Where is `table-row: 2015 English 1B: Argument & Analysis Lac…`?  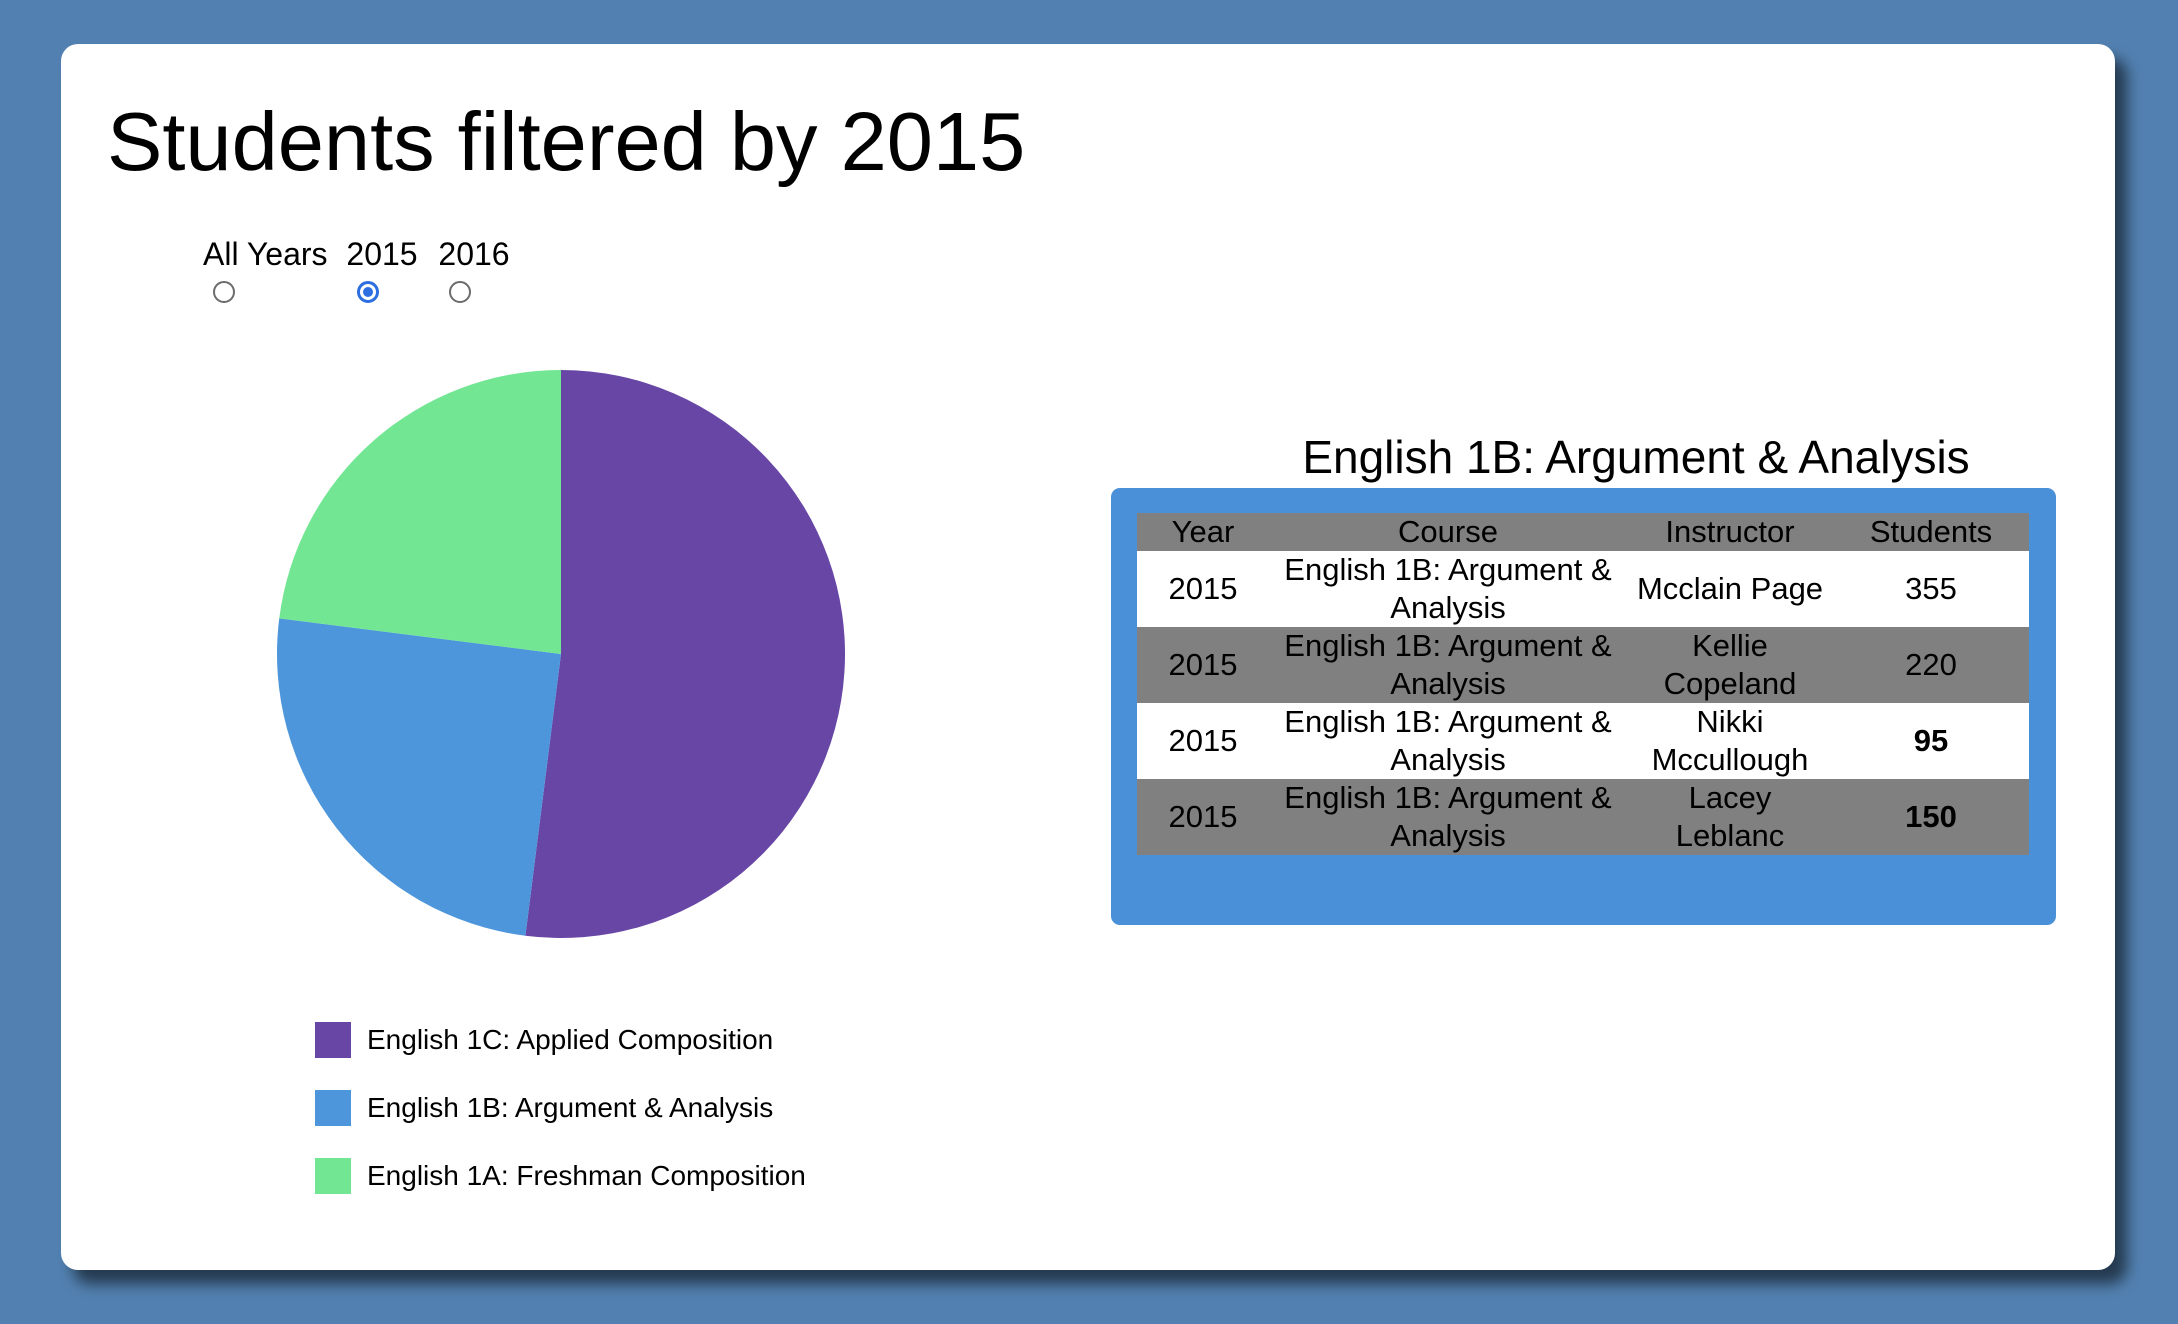
table-row: 2015 English 1B: Argument & Analysis Lac… is located at coordinates (1583, 817).